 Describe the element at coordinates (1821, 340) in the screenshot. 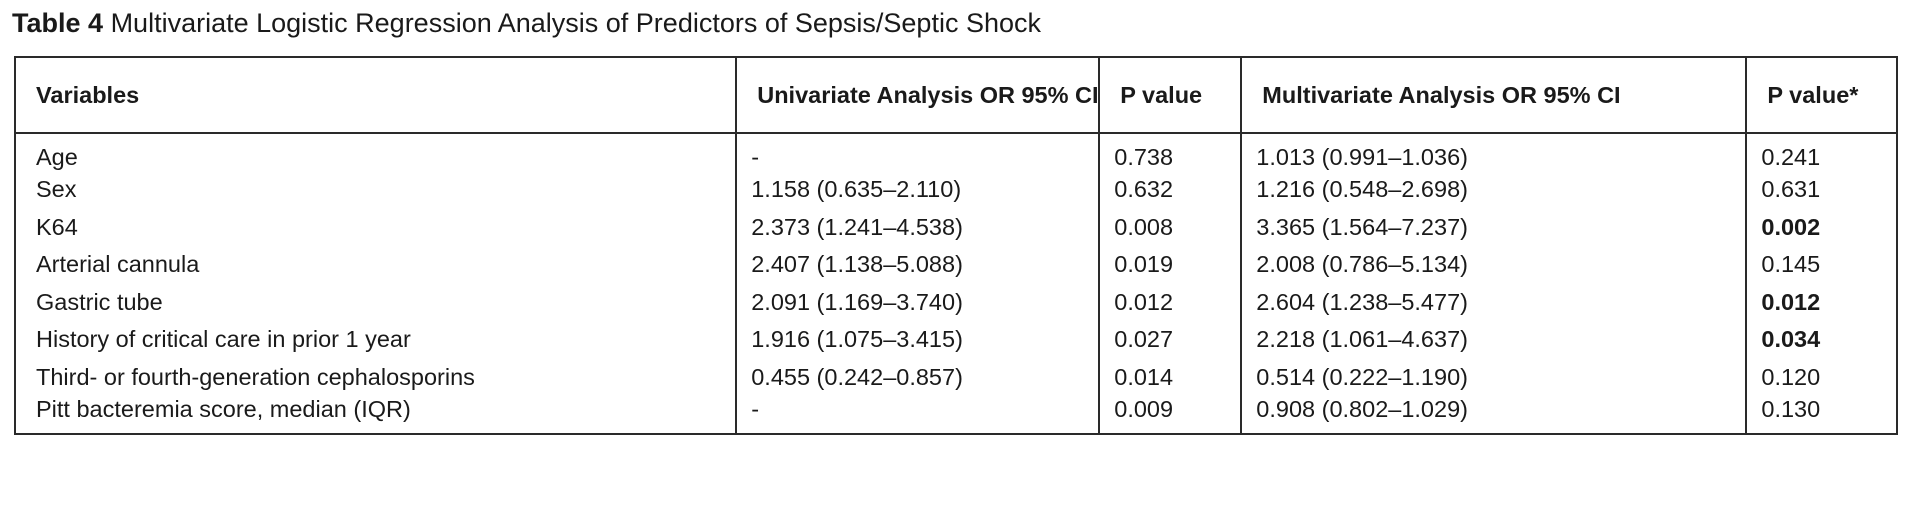

I see `cell-p-value-adjusted: 0.034` at that location.